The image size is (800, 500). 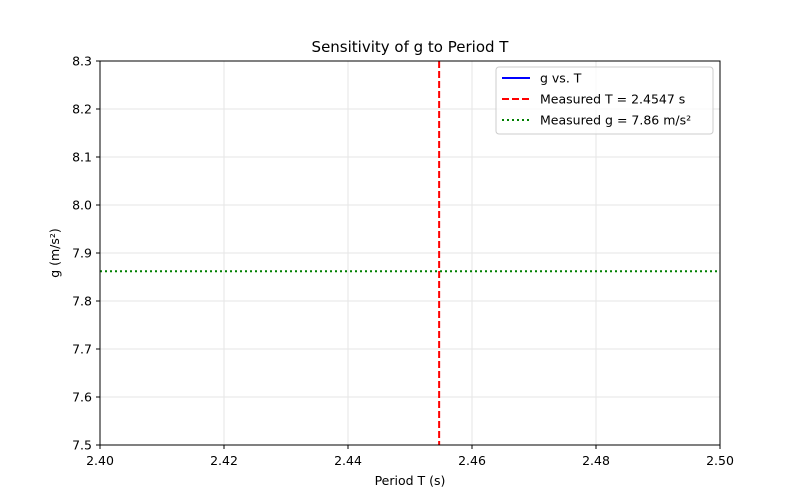 I want to click on y-axis-ticks: 7.5 7.6 7.7 7.8 7.9 8.0 8.1 8.2 8.3, so click(x=86, y=253).